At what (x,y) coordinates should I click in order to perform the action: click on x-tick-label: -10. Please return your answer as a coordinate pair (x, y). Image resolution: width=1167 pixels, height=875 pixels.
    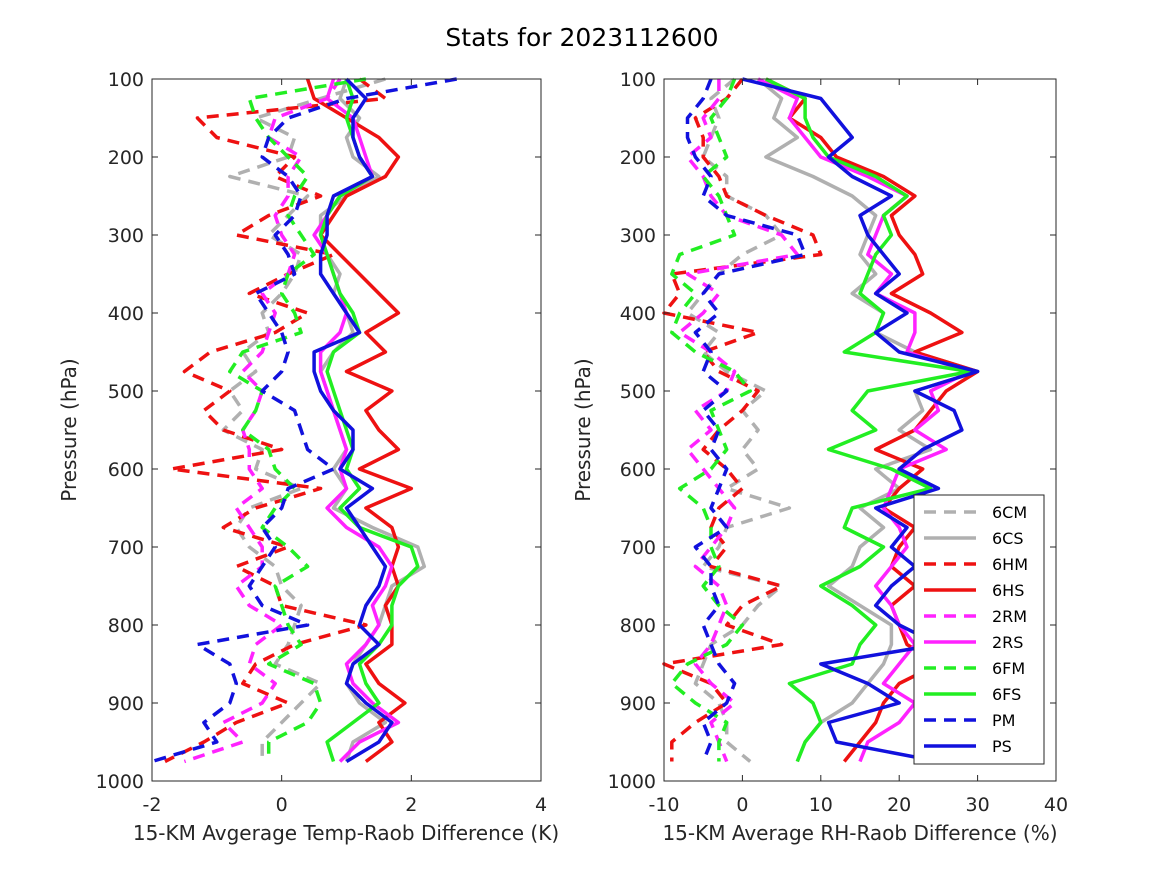
    Looking at the image, I should click on (663, 805).